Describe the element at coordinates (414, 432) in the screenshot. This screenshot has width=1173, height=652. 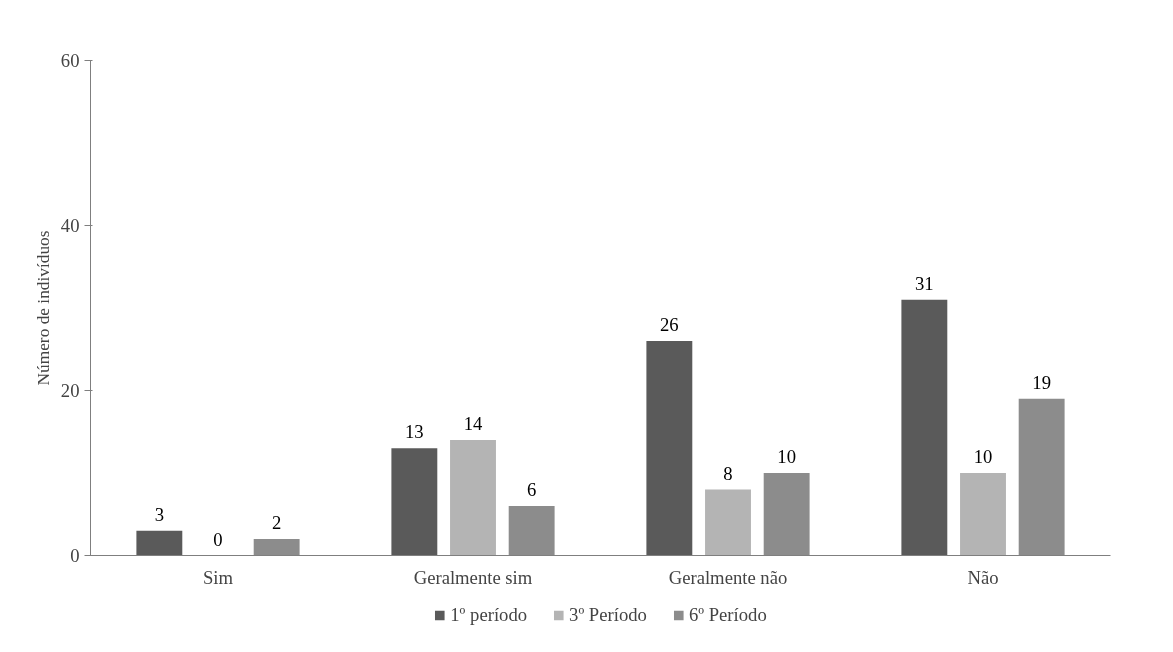
I see `data-label: 13` at that location.